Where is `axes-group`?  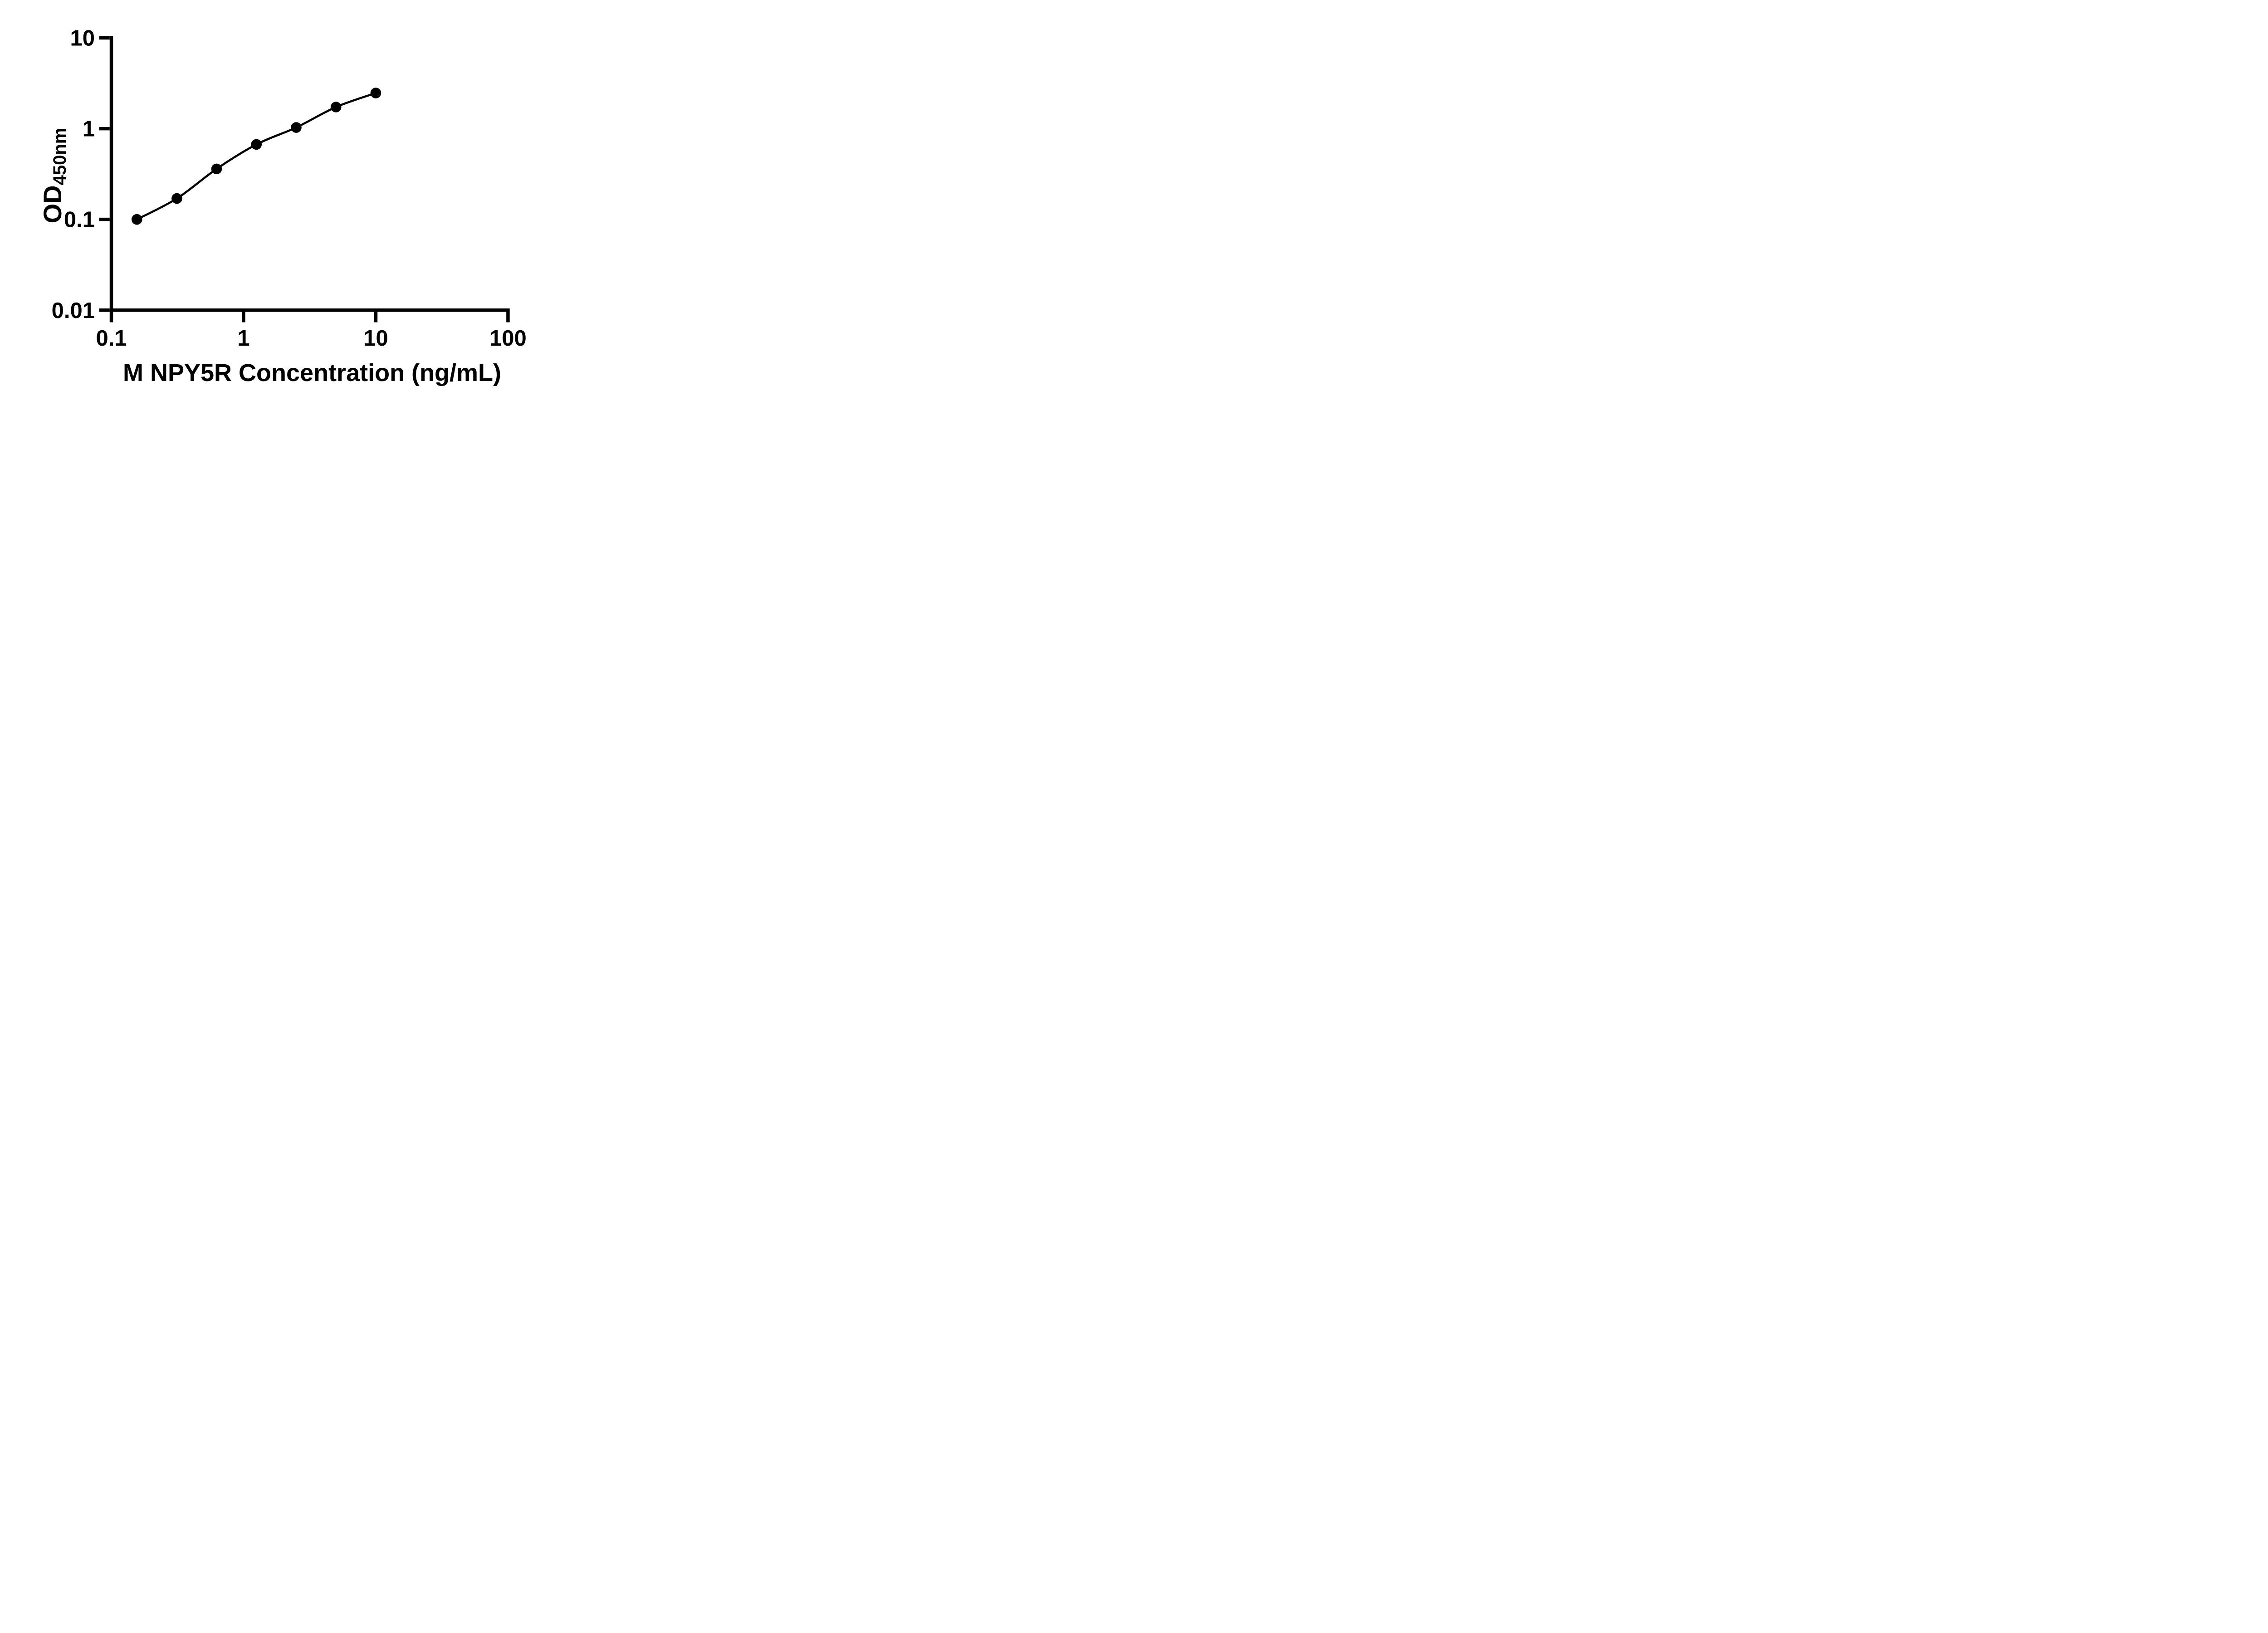
axes-group is located at coordinates (304, 179).